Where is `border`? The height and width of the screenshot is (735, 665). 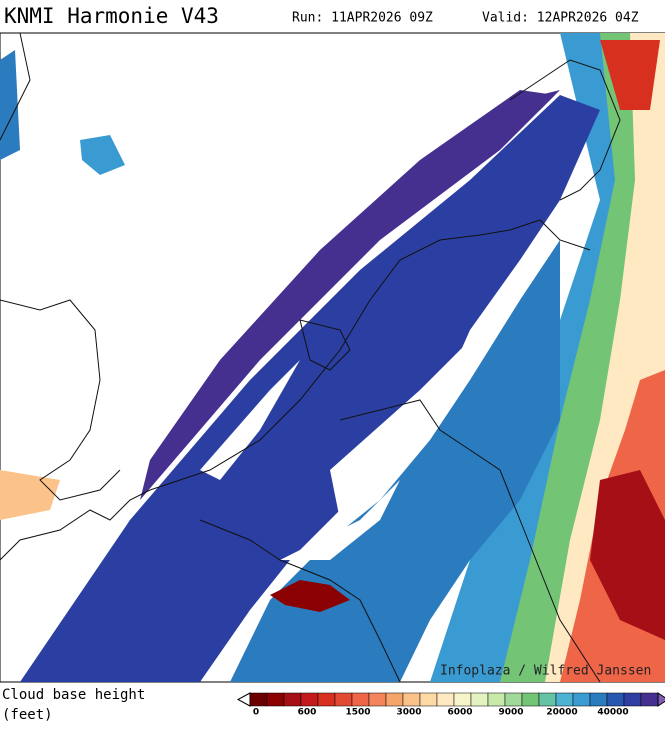
border is located at coordinates (300, 601).